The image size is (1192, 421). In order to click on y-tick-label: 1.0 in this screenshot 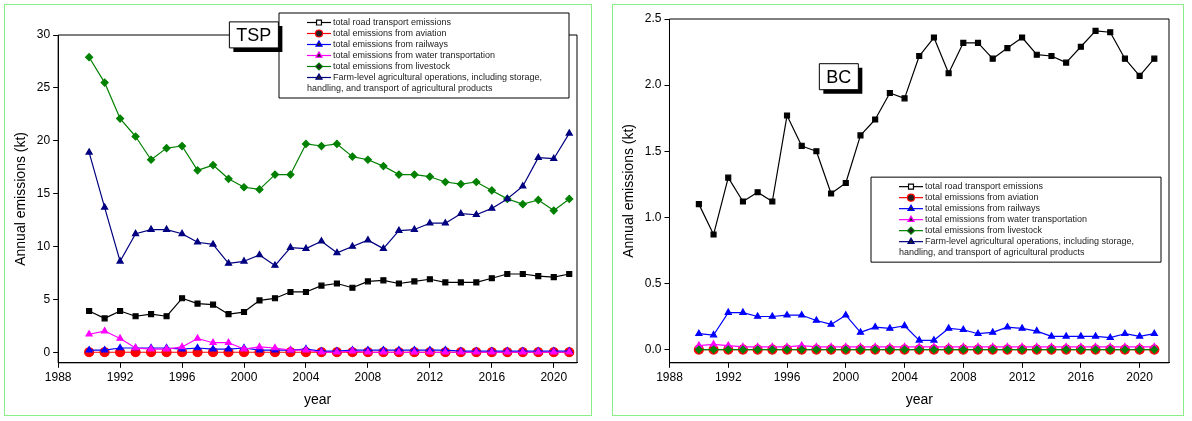, I will do `click(653, 216)`.